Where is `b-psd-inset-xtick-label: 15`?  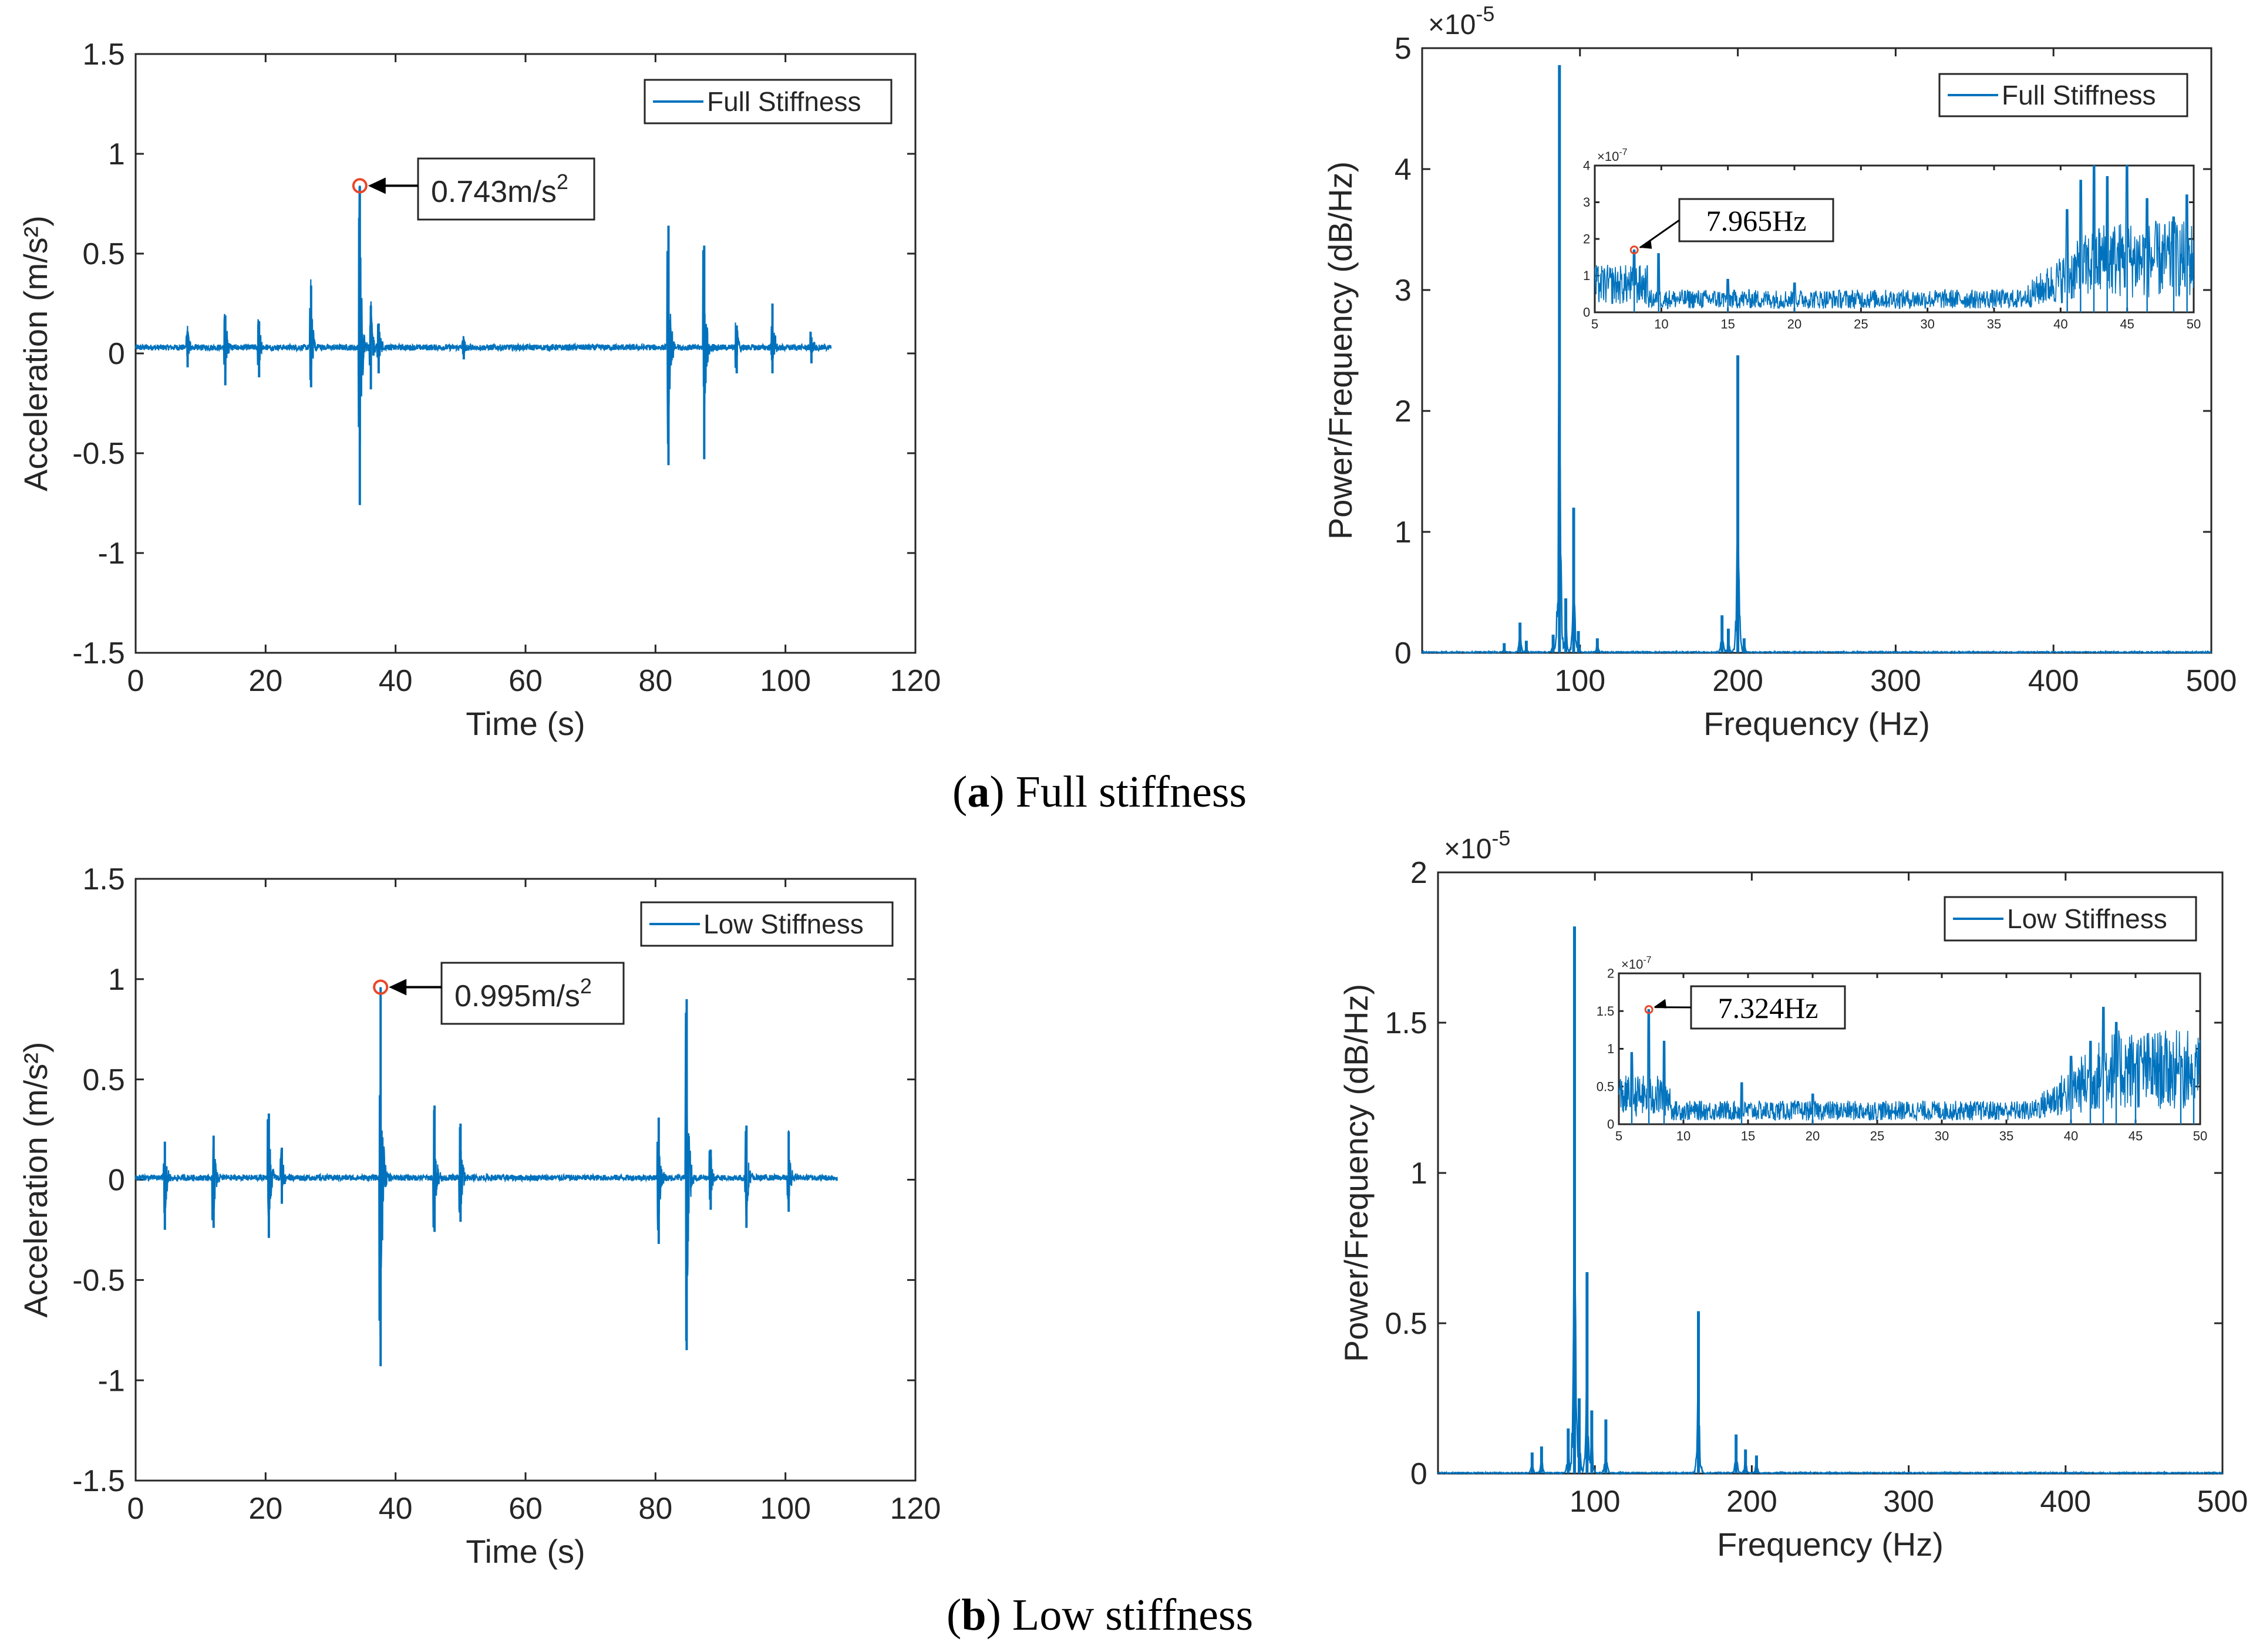 b-psd-inset-xtick-label: 15 is located at coordinates (1748, 1136).